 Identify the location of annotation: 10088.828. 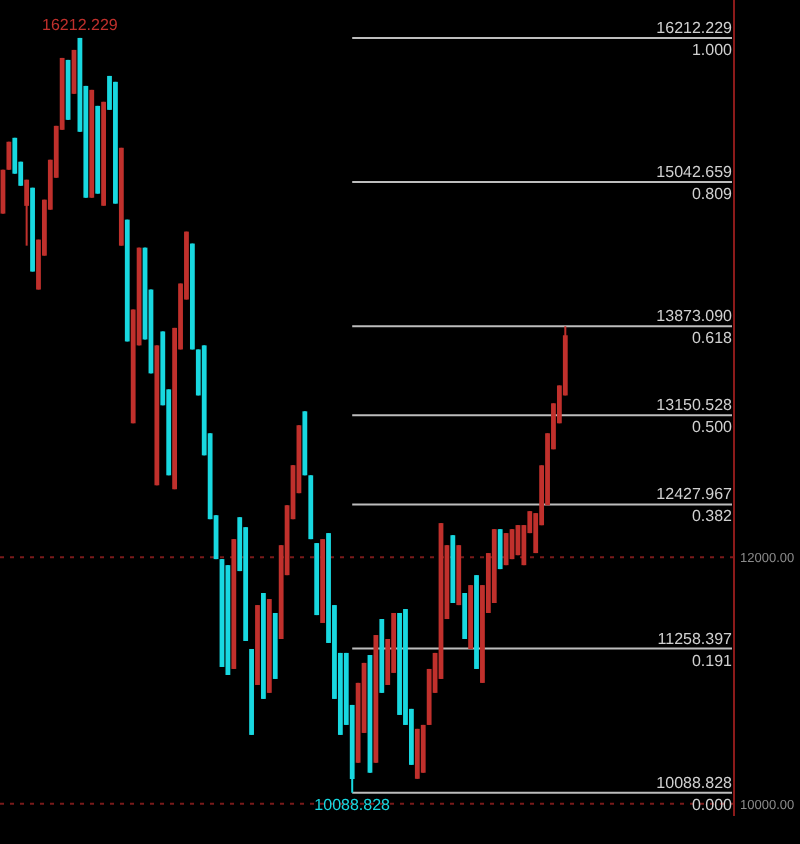
(353, 804).